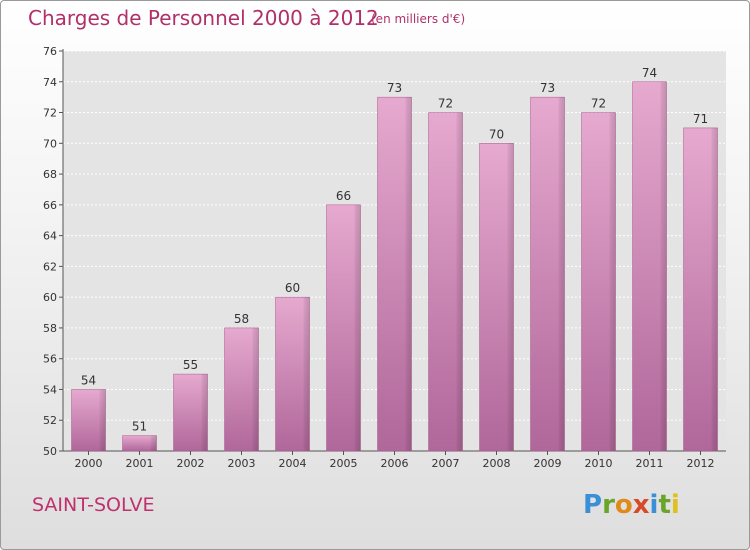 Image resolution: width=750 pixels, height=550 pixels. What do you see at coordinates (344, 463) in the screenshot?
I see `x-tick-label: 2005` at bounding box center [344, 463].